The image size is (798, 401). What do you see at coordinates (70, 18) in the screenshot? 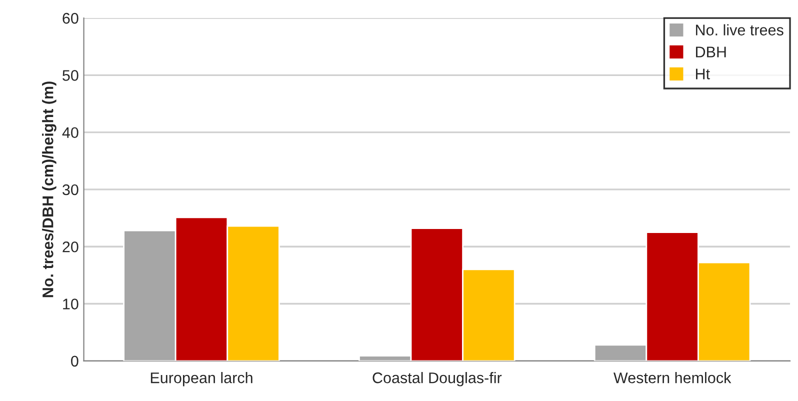
I see `y-tick-label: 60` at bounding box center [70, 18].